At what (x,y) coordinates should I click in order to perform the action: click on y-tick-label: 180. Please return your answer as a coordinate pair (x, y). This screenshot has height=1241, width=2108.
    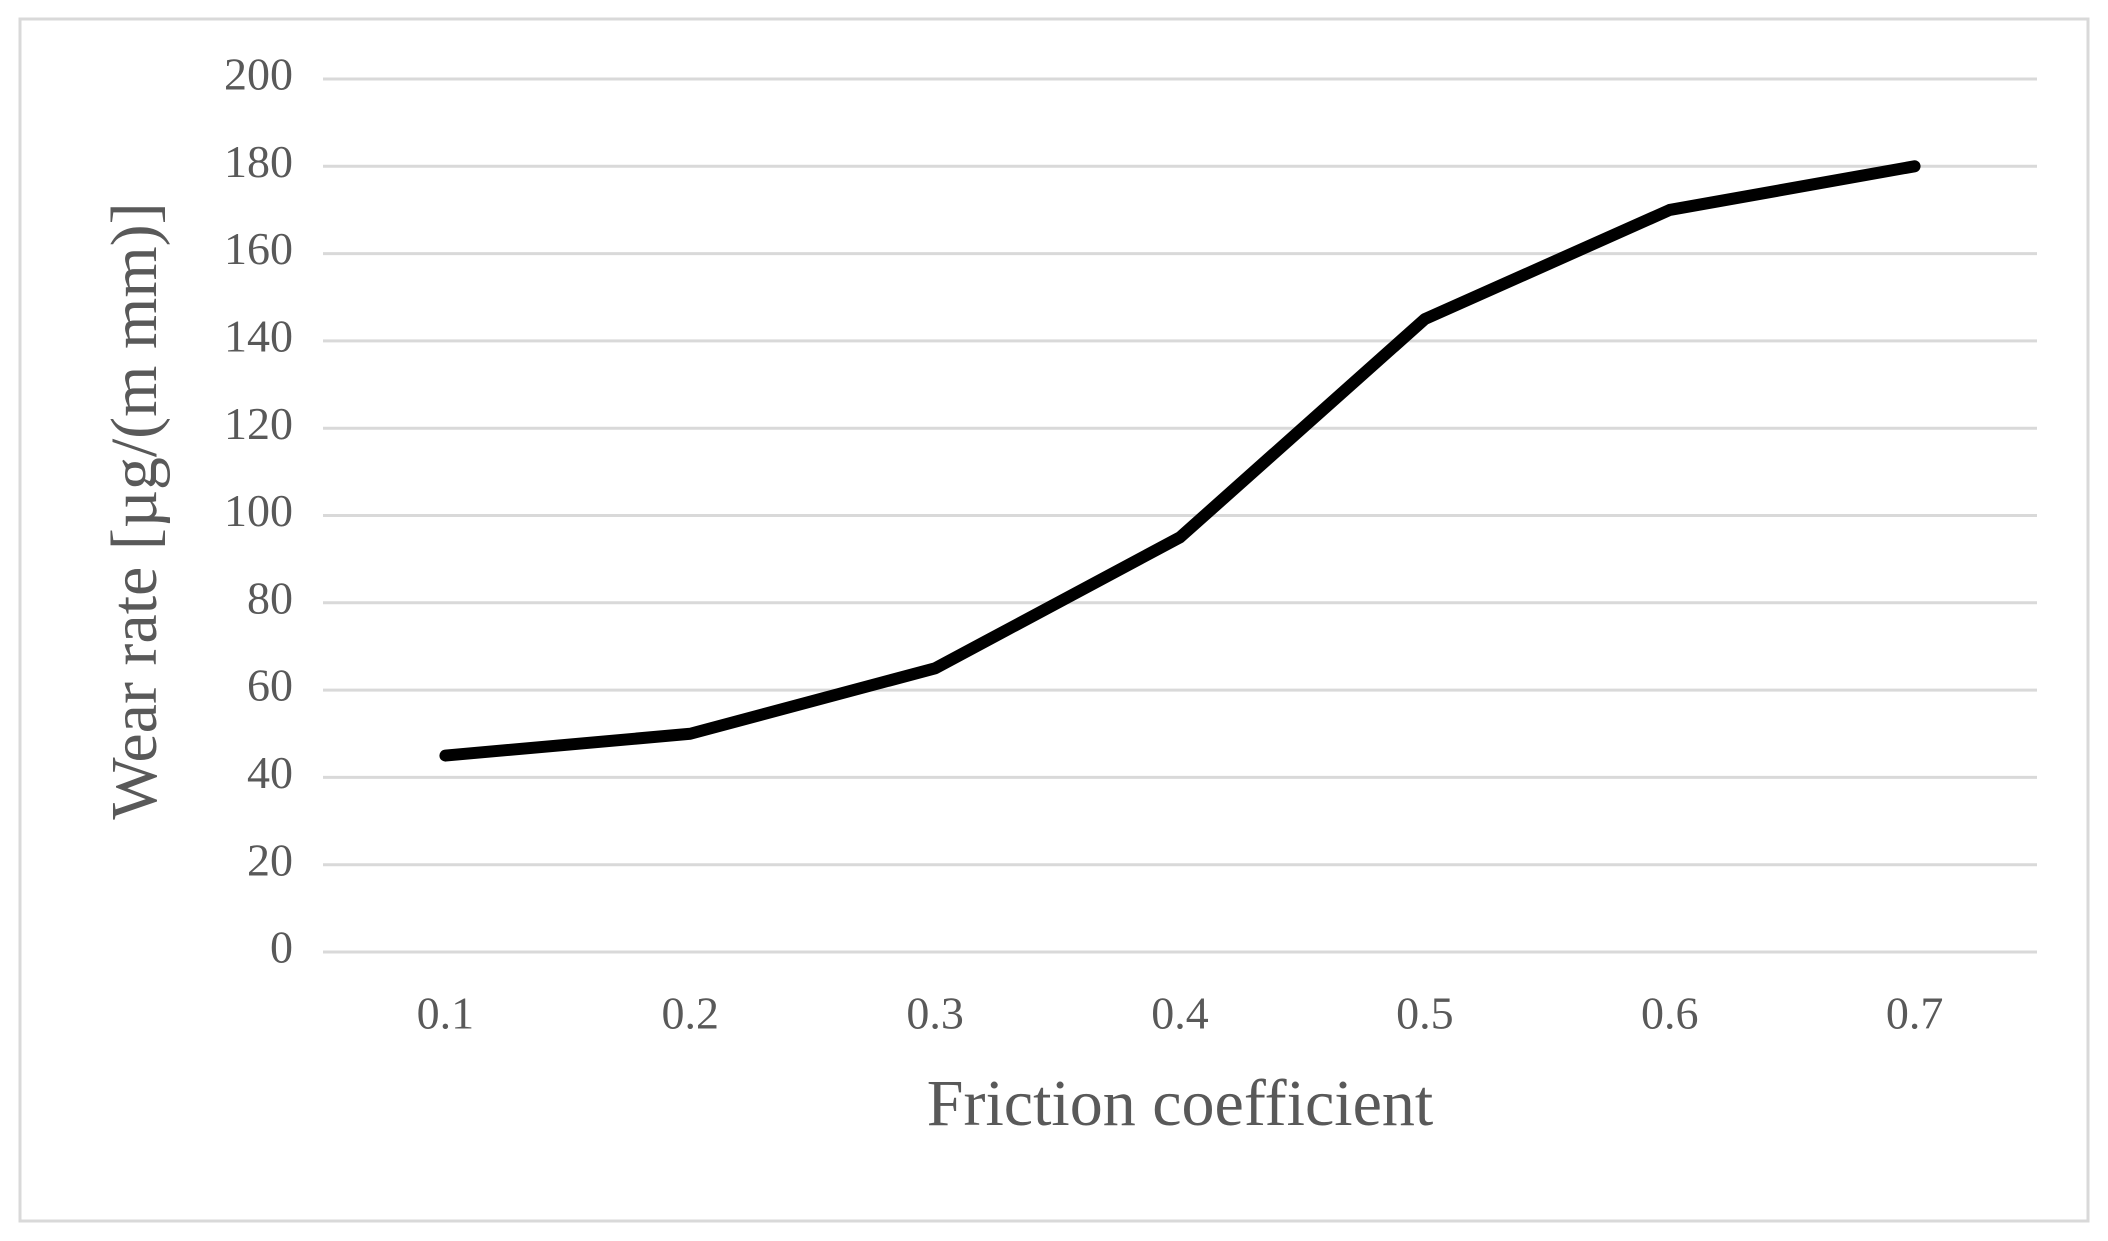
    Looking at the image, I should click on (258, 161).